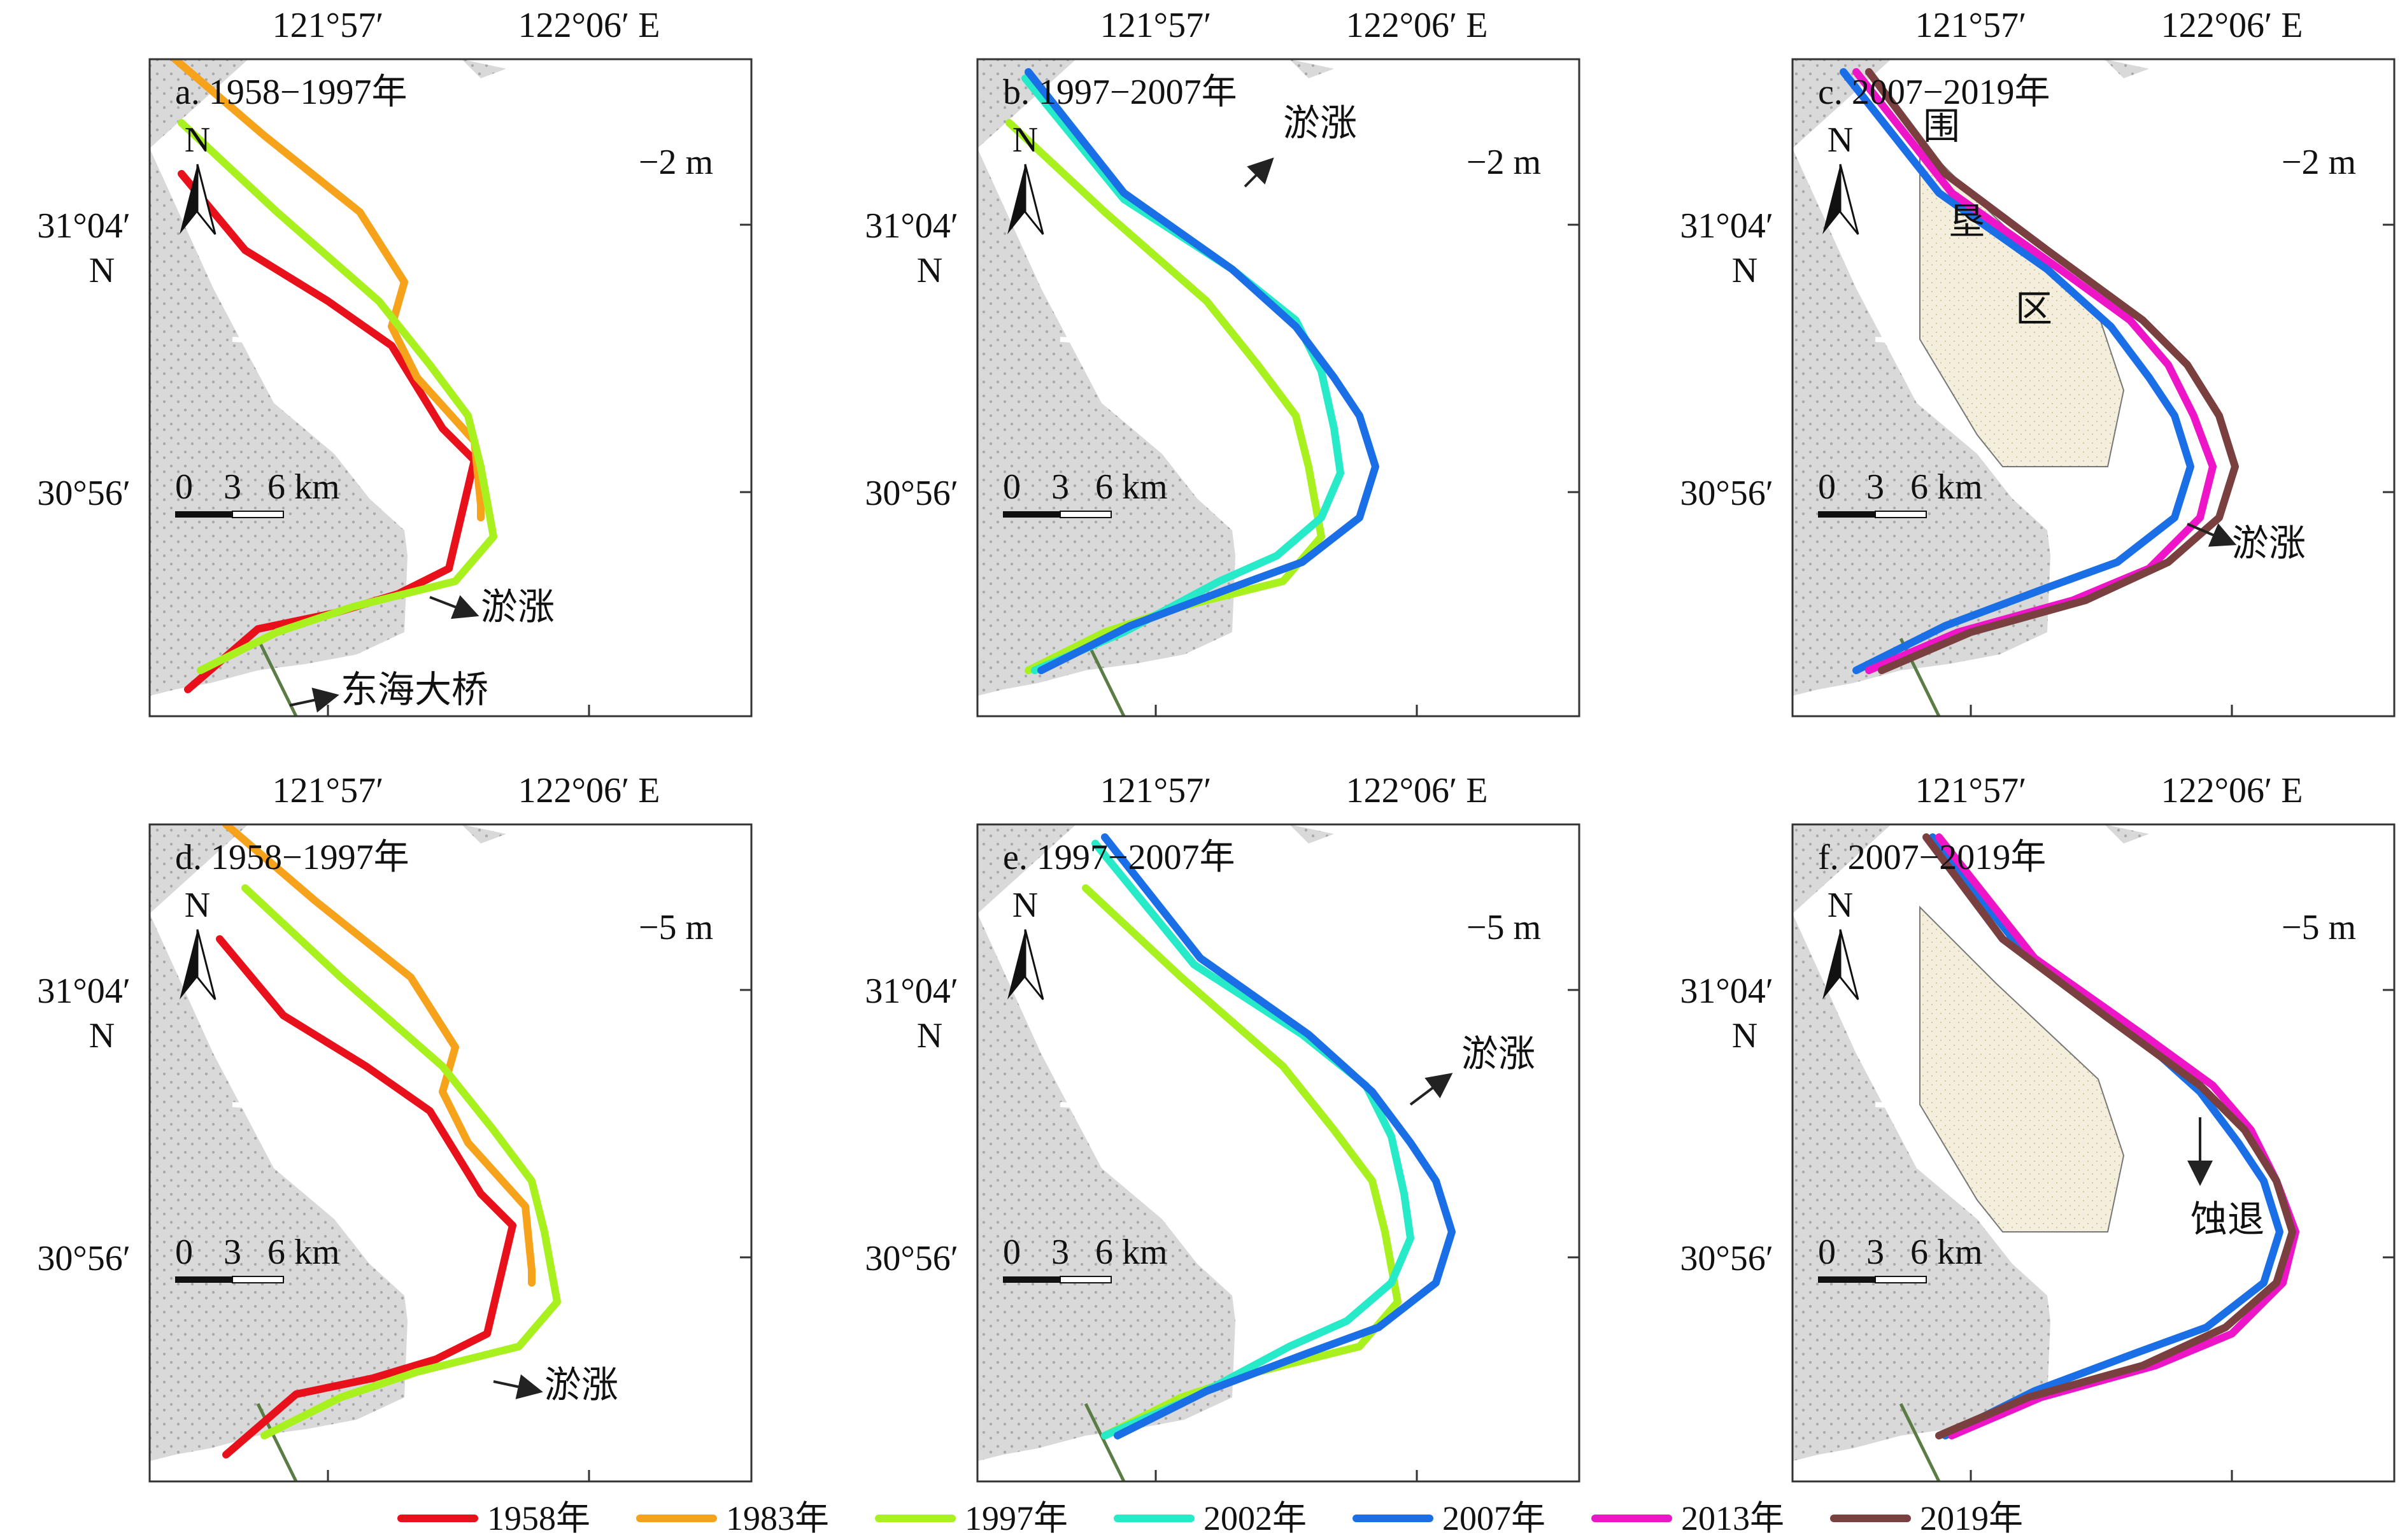 Image resolution: width=2407 pixels, height=1540 pixels. What do you see at coordinates (1967, 222) in the screenshot?
I see `annotation-label: 垦` at bounding box center [1967, 222].